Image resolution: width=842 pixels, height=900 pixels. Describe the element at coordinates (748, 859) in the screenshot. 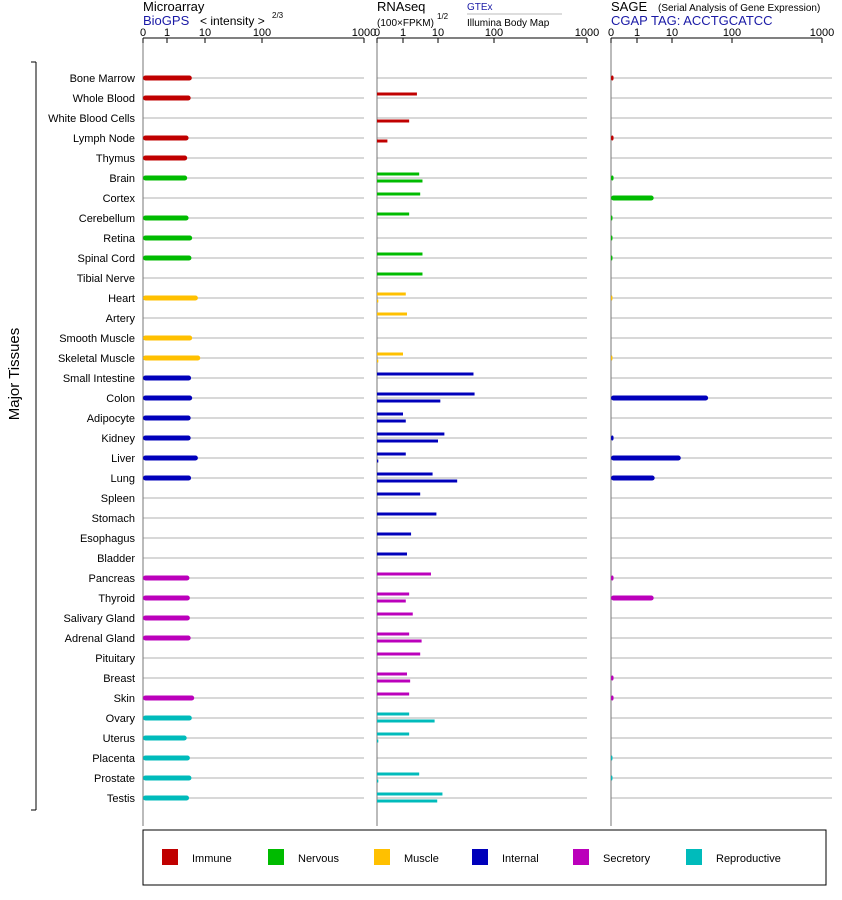

I see `legend-label: Reproductive` at that location.